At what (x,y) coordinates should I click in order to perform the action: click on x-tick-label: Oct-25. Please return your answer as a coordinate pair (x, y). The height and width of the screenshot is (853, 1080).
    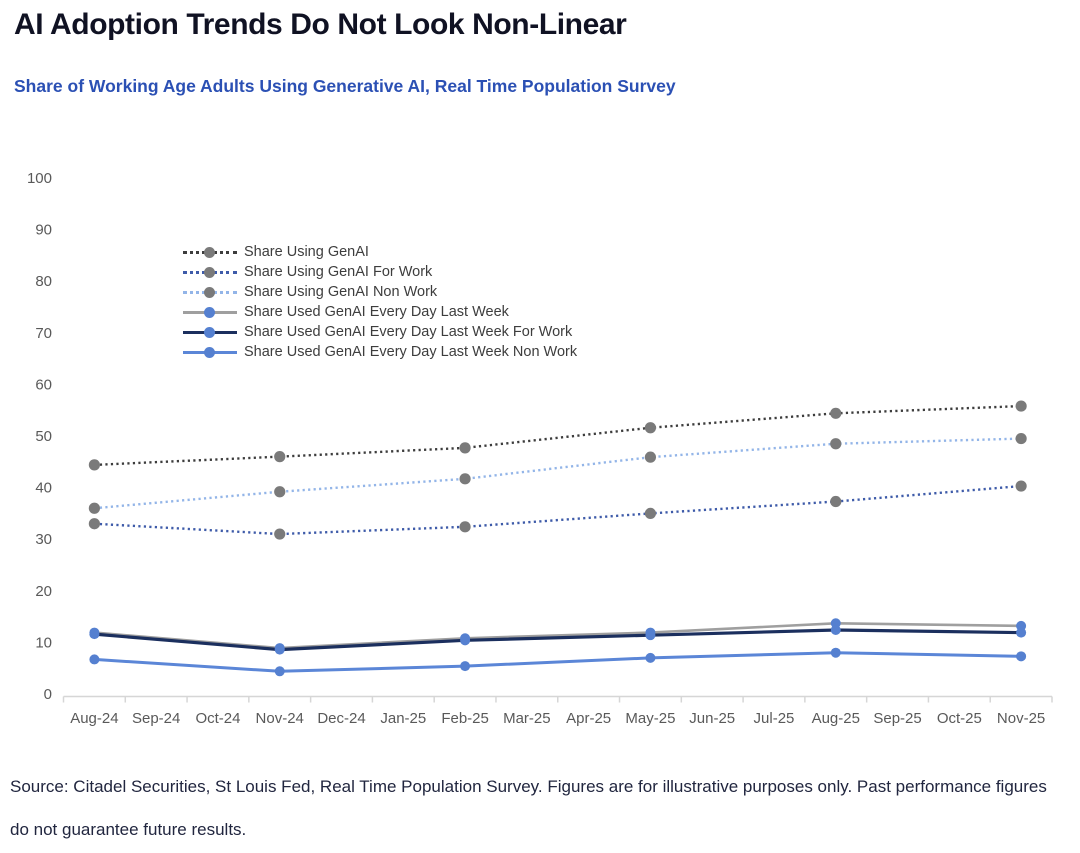
    Looking at the image, I should click on (959, 718).